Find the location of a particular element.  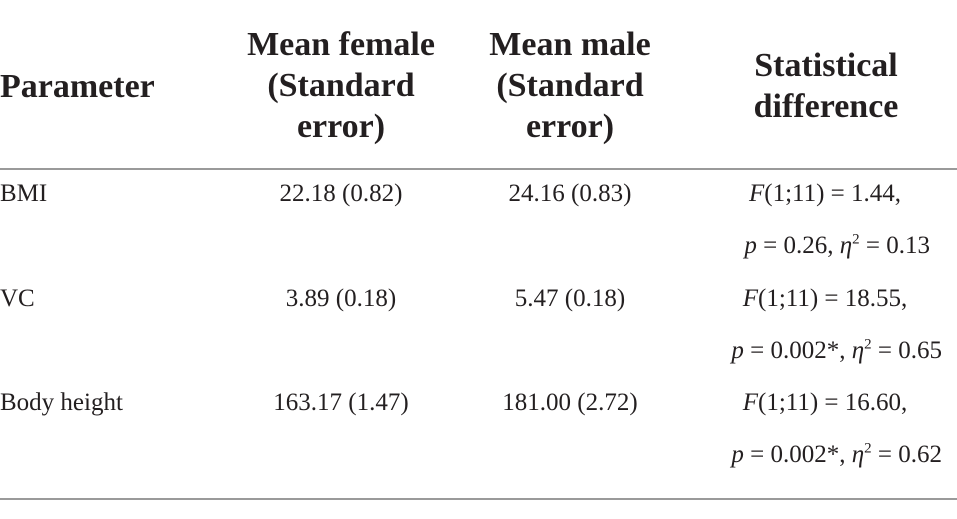

row-bmi-stat-line1: F(1;11) = 1.44, is located at coordinates (825, 193).